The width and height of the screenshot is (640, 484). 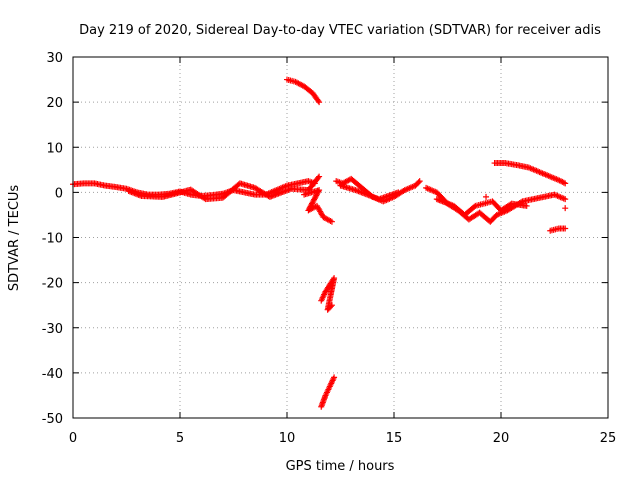 I want to click on x-tick-label: 25, so click(x=608, y=438).